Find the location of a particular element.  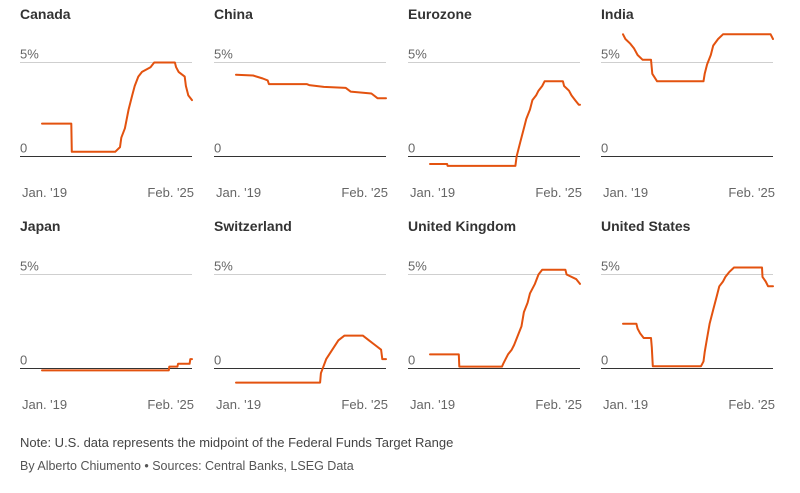

panel-title: United States is located at coordinates (646, 226).